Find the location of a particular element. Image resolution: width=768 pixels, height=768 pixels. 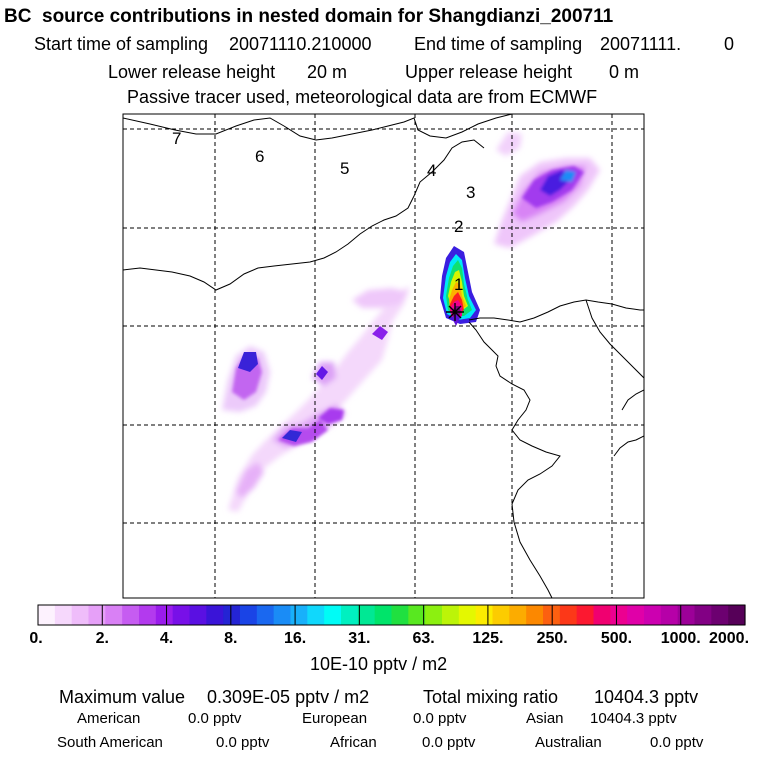

time-marker: 6 is located at coordinates (259, 156).